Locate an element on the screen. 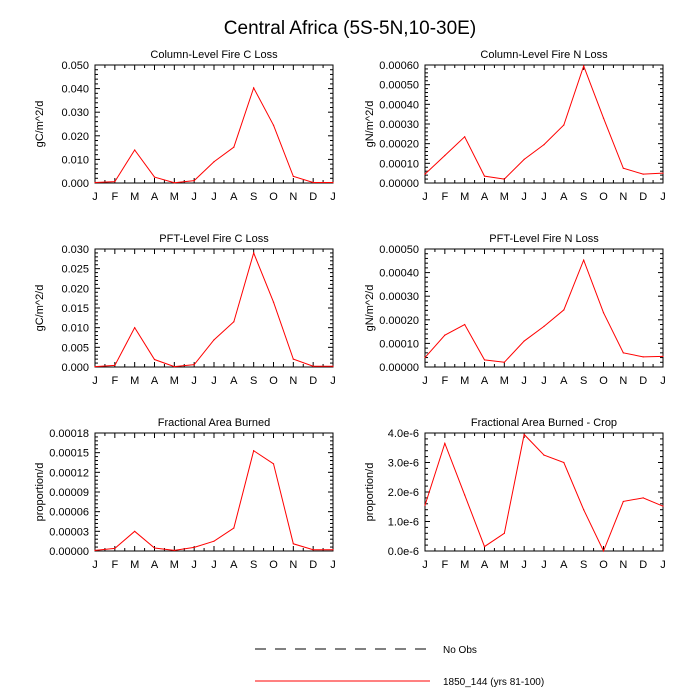 This screenshot has height=700, width=700. x-tick-label: D is located at coordinates (313, 381).